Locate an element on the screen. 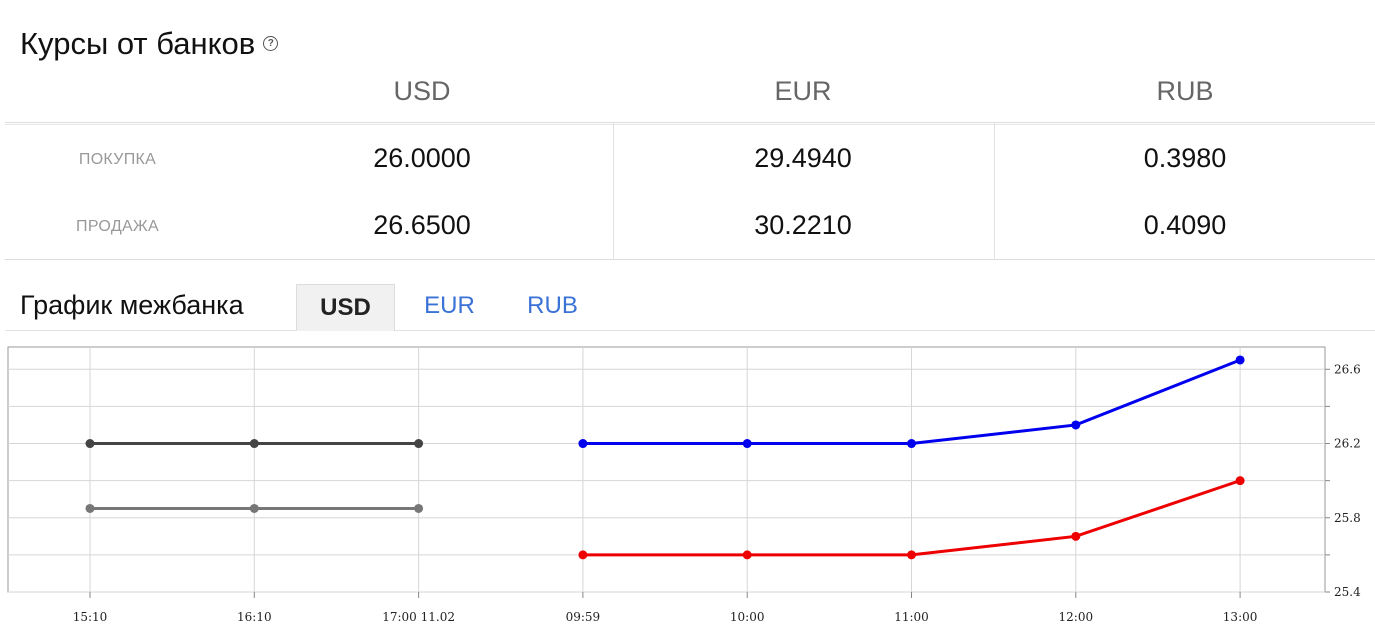  x-tick-label: 13:00 is located at coordinates (1240, 617).